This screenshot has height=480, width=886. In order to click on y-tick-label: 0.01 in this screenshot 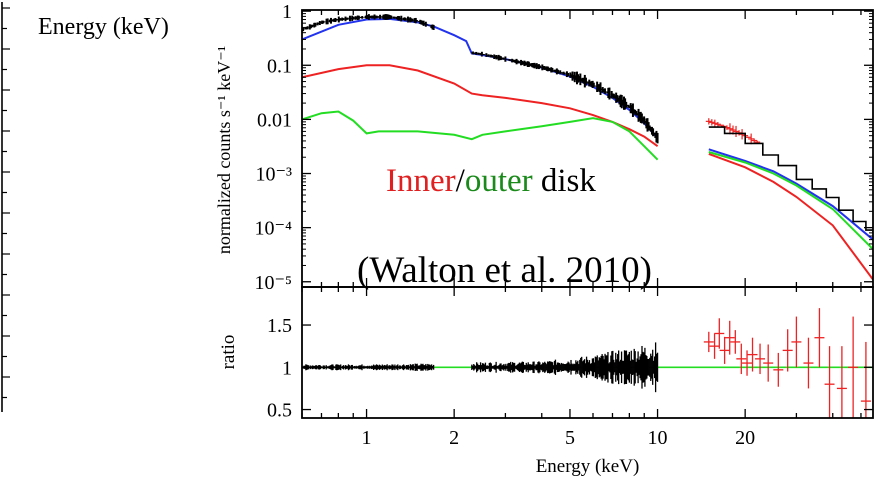, I will do `click(274, 120)`.